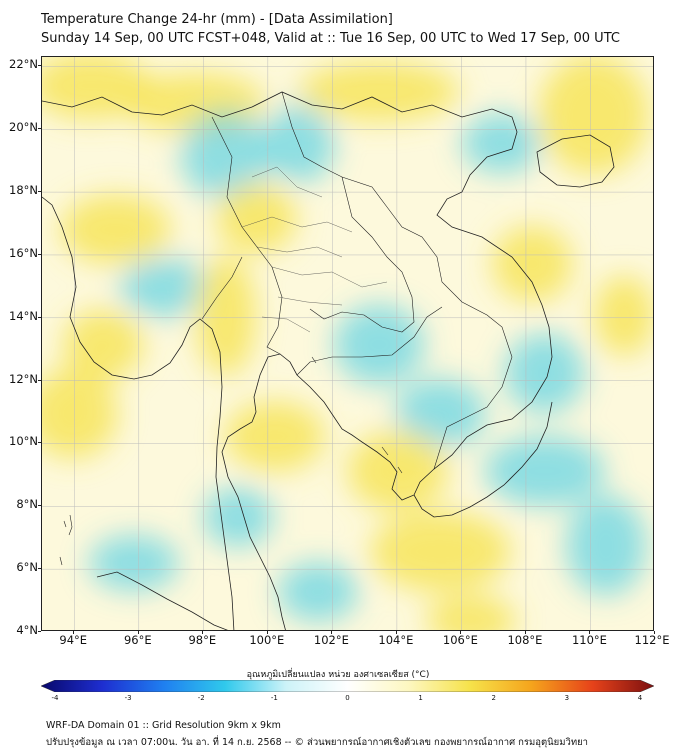  I want to click on province-borders, so click(314, 249).